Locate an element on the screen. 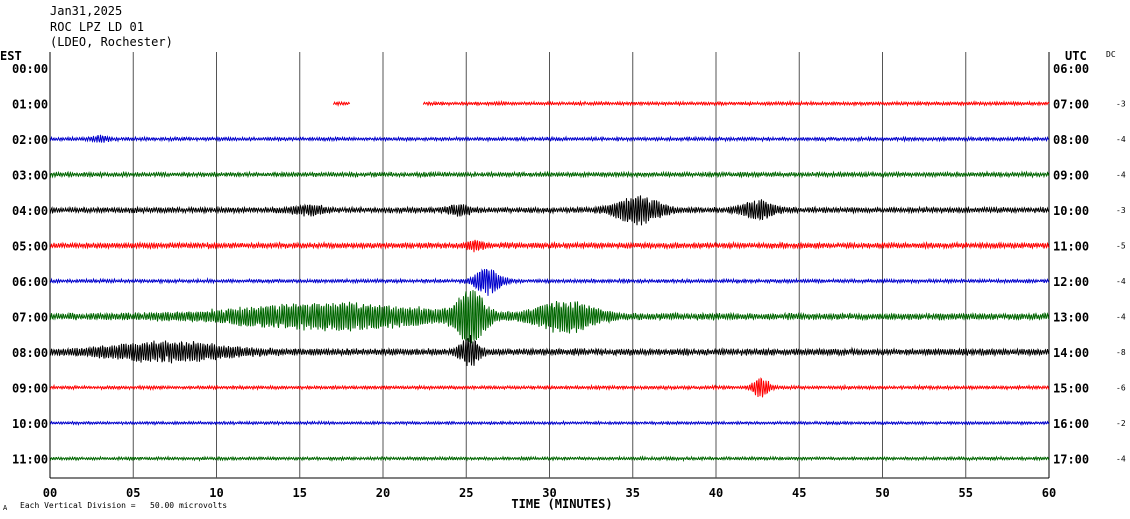 The width and height of the screenshot is (1130, 519). est-label: 00:00 is located at coordinates (30, 69).